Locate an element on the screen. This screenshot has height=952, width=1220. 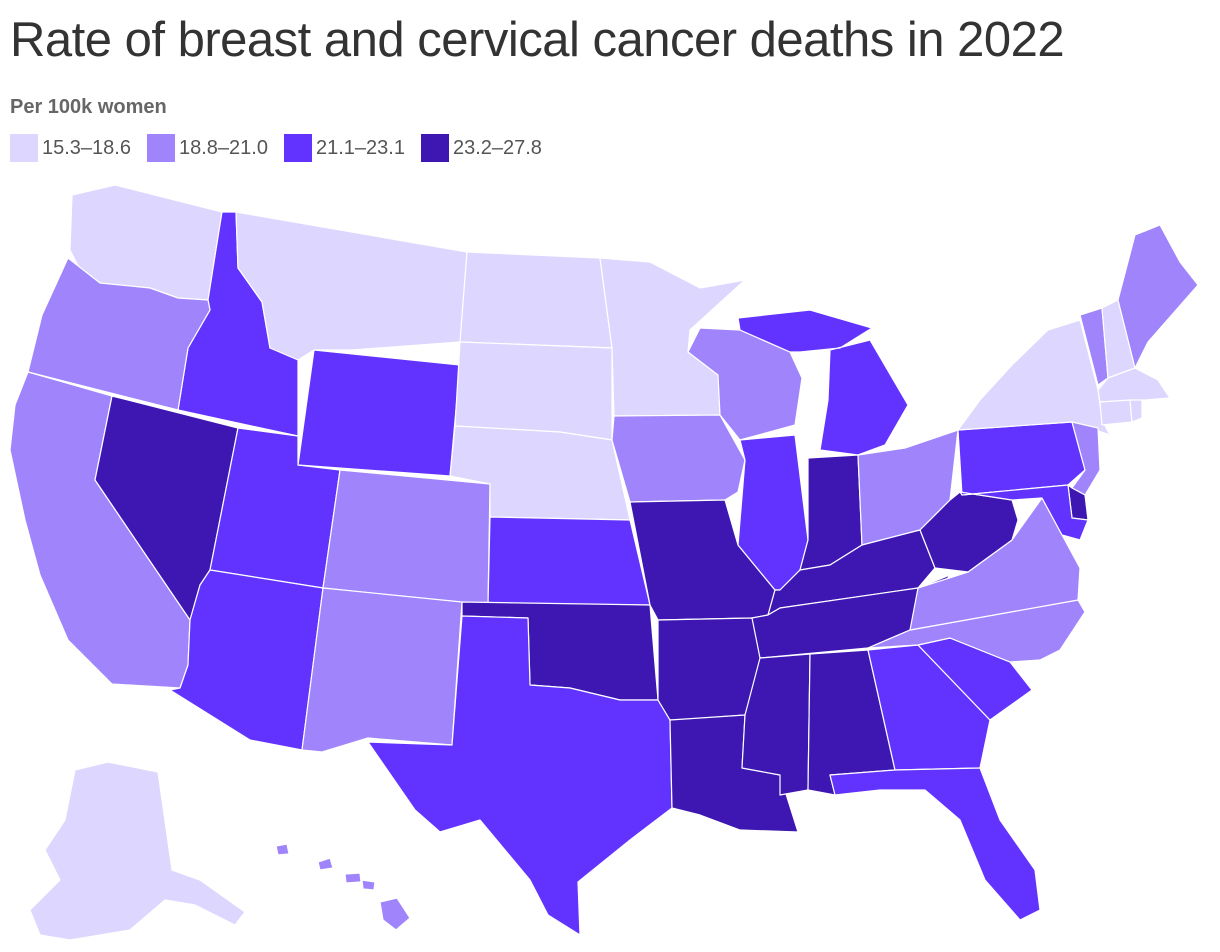
state-tx is located at coordinates (520, 775).